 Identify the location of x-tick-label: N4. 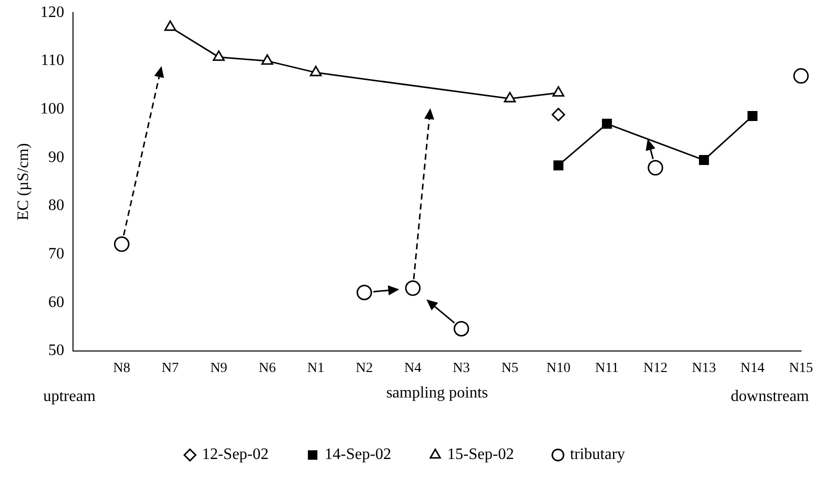
(413, 368).